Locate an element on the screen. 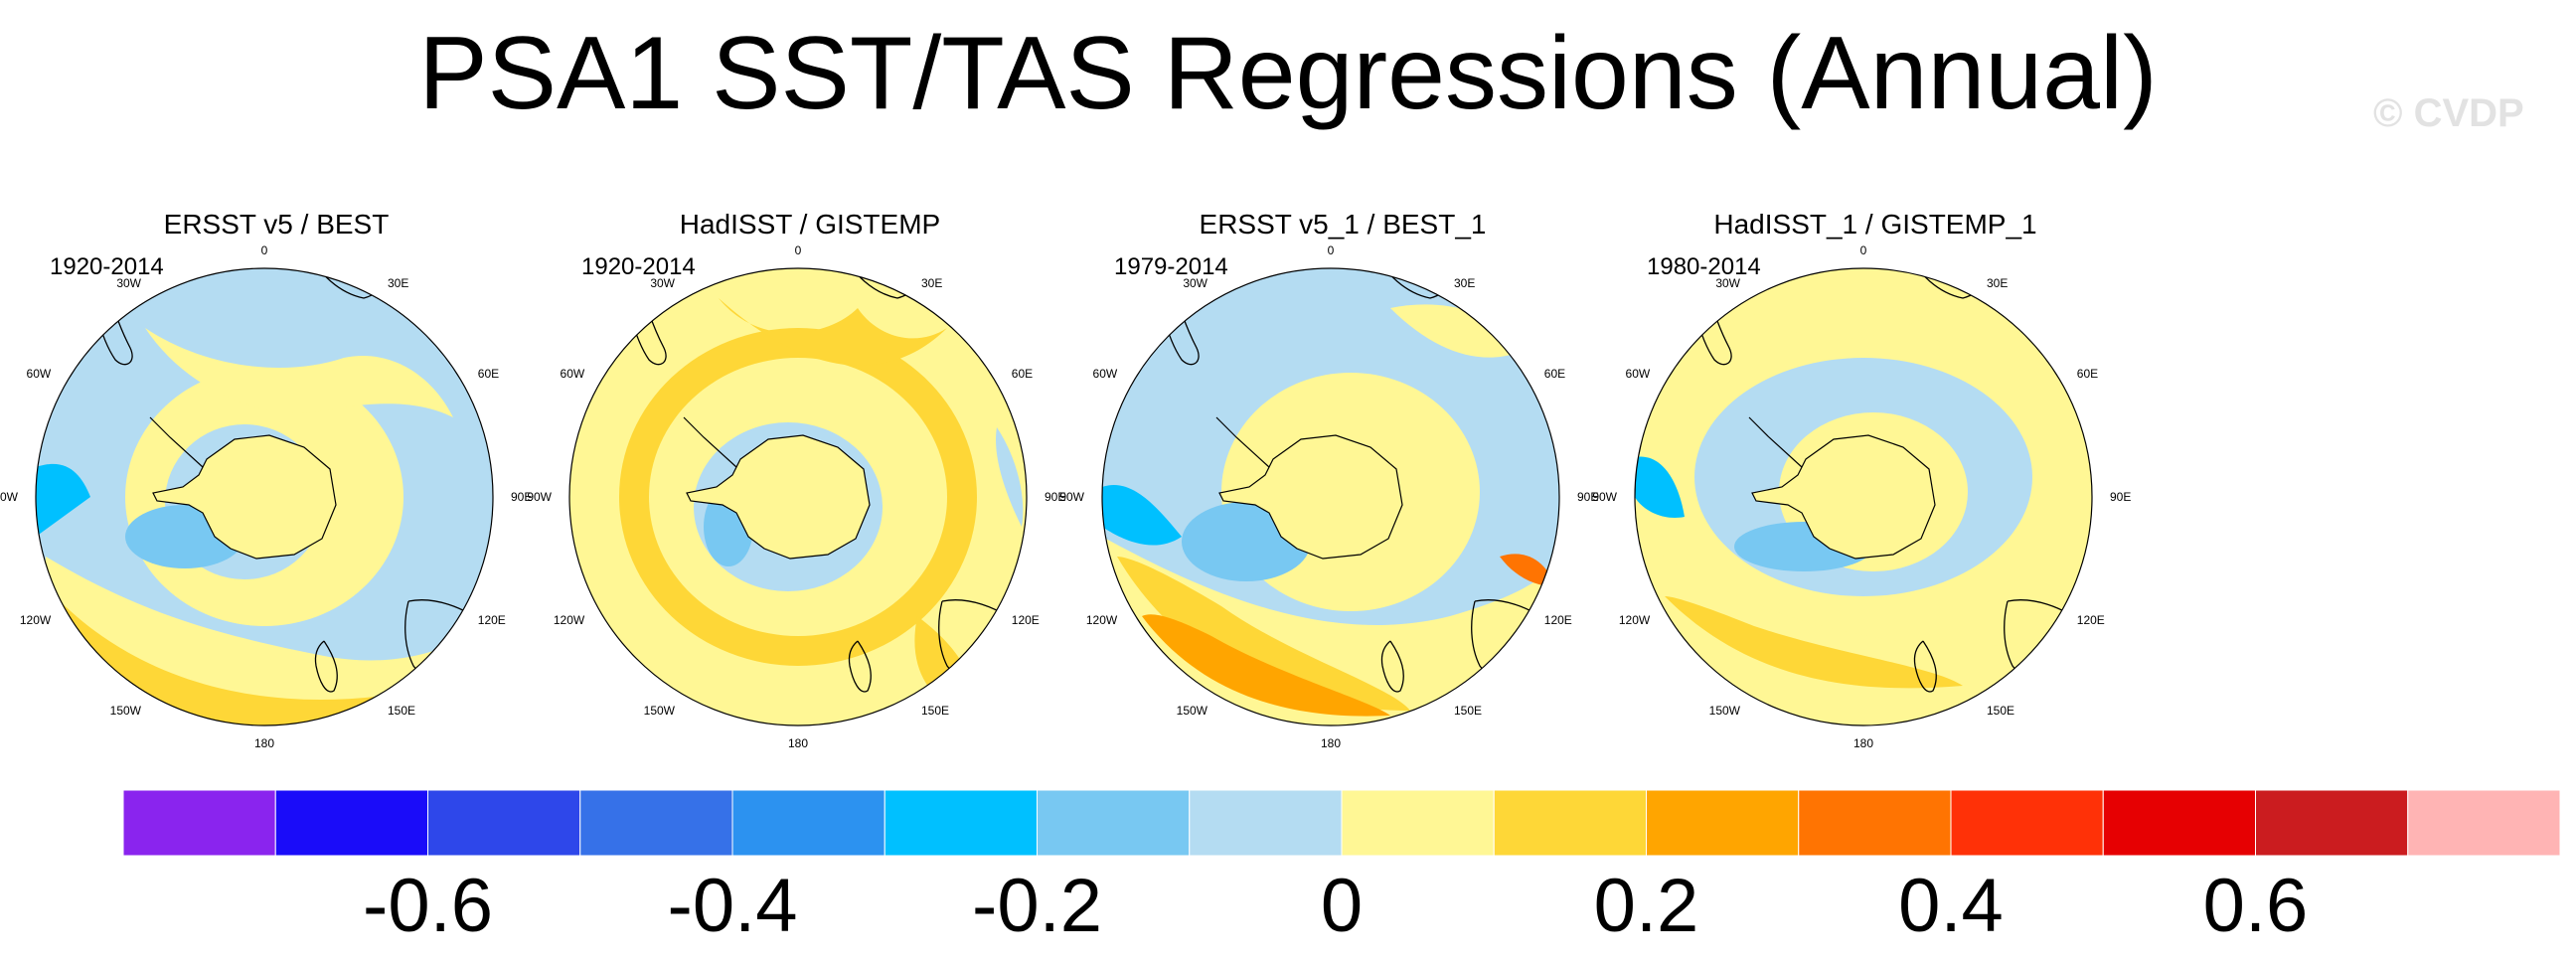  panel-years: 1980-2014 is located at coordinates (1704, 267).